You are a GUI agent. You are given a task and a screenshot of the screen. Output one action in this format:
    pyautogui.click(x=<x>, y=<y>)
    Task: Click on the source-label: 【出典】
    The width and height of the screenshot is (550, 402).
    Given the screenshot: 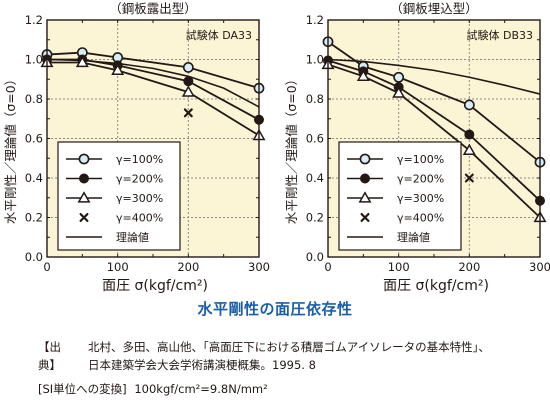 What is the action you would take?
    pyautogui.click(x=49, y=356)
    